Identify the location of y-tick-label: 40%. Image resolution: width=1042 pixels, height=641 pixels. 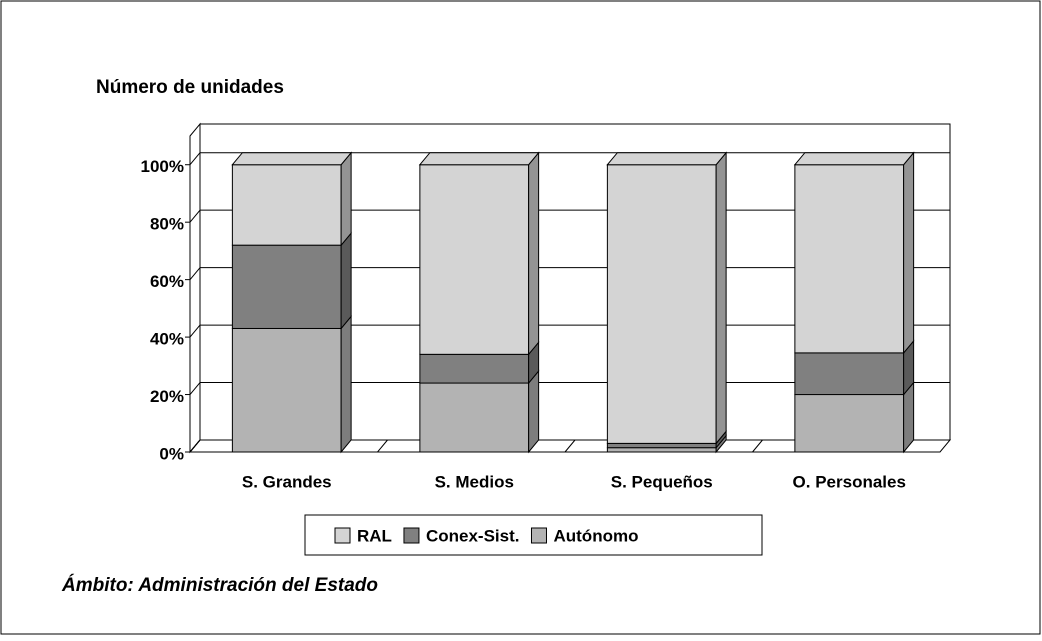
(167, 339).